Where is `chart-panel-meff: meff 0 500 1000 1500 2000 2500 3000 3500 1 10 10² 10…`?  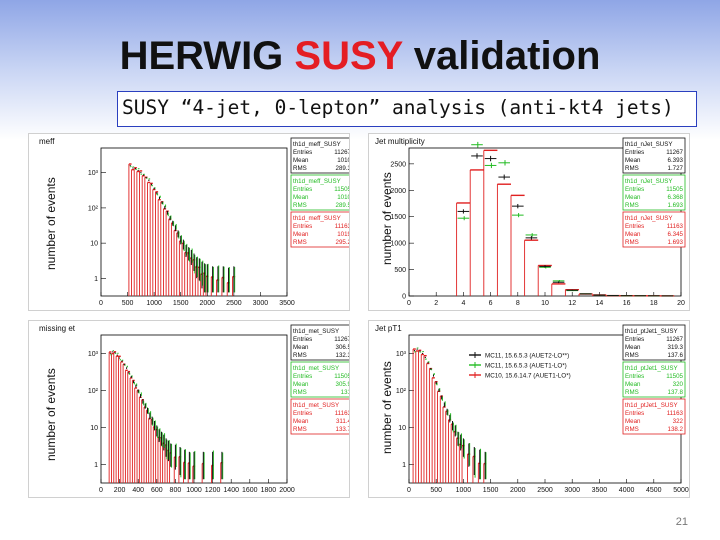
chart-panel-meff: meff 0 500 1000 1500 2000 2500 3000 3500 1 10 10² 10… is located at coordinates (189, 222).